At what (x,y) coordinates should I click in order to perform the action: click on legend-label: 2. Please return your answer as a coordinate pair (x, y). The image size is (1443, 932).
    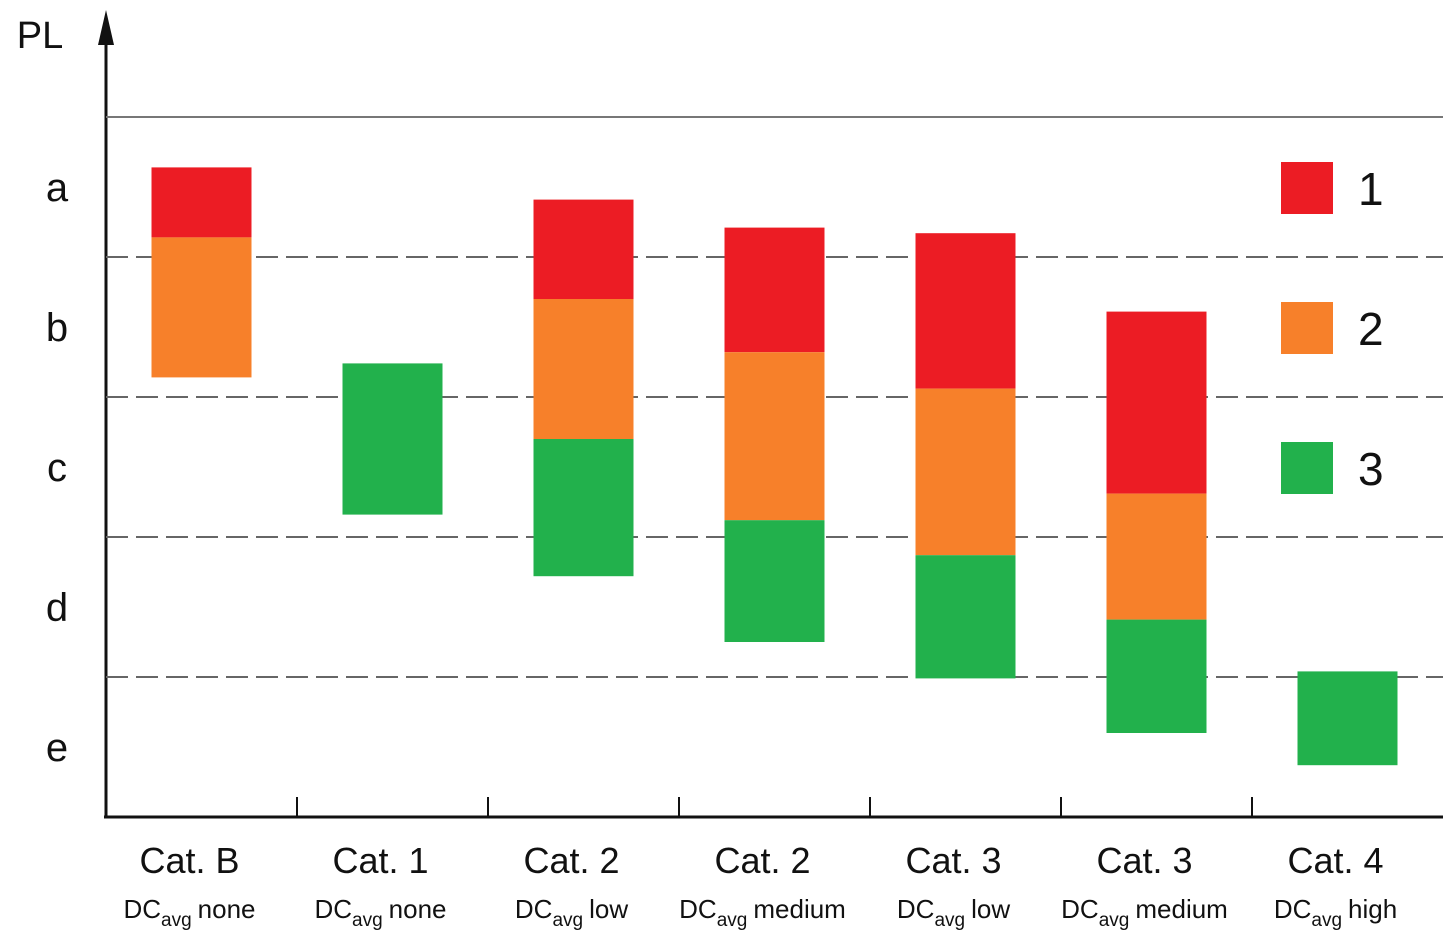
    Looking at the image, I should click on (1371, 329).